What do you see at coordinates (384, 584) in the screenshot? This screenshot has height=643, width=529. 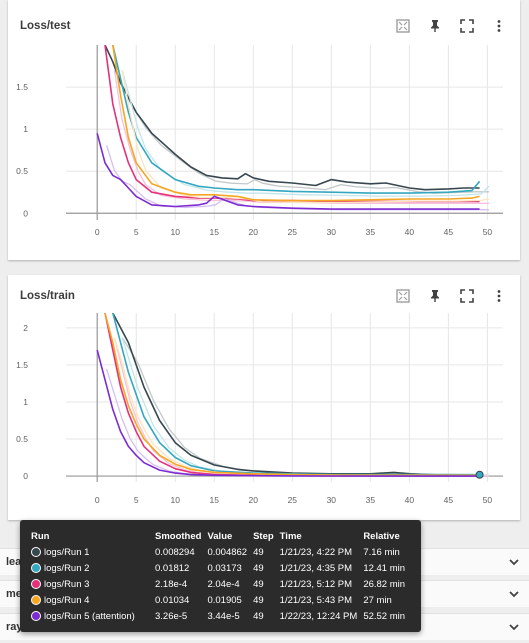 I see `tooltip-cell-relative: 26.82 min` at bounding box center [384, 584].